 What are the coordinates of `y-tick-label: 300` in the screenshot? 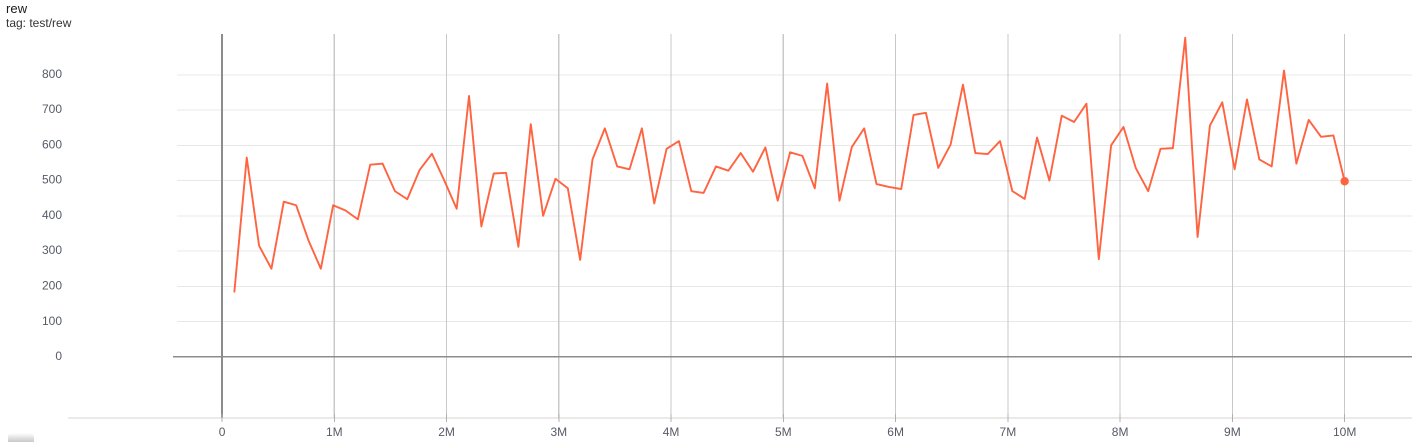 It's located at (52, 250).